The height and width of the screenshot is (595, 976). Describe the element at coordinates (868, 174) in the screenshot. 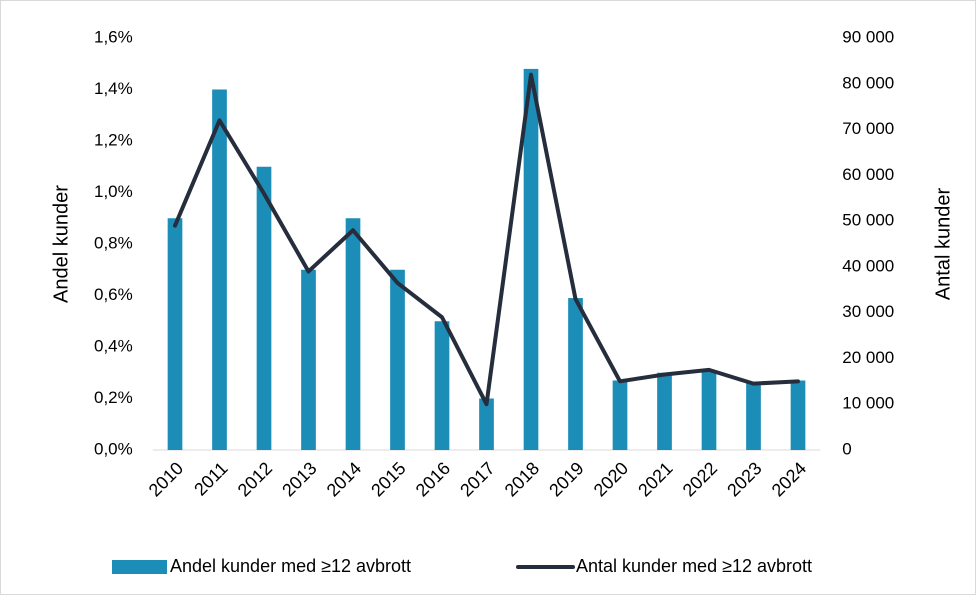

I see `y2-tick-label: 60 000` at that location.